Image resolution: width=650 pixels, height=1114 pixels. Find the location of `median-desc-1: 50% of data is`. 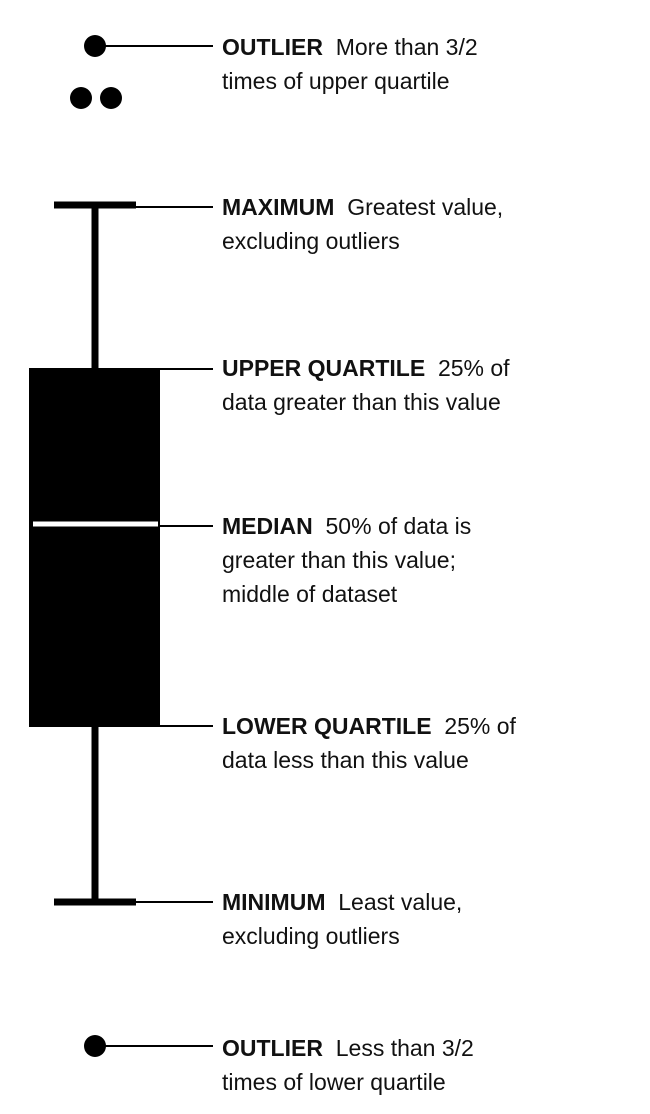

median-desc-1: 50% of data is is located at coordinates (398, 526).